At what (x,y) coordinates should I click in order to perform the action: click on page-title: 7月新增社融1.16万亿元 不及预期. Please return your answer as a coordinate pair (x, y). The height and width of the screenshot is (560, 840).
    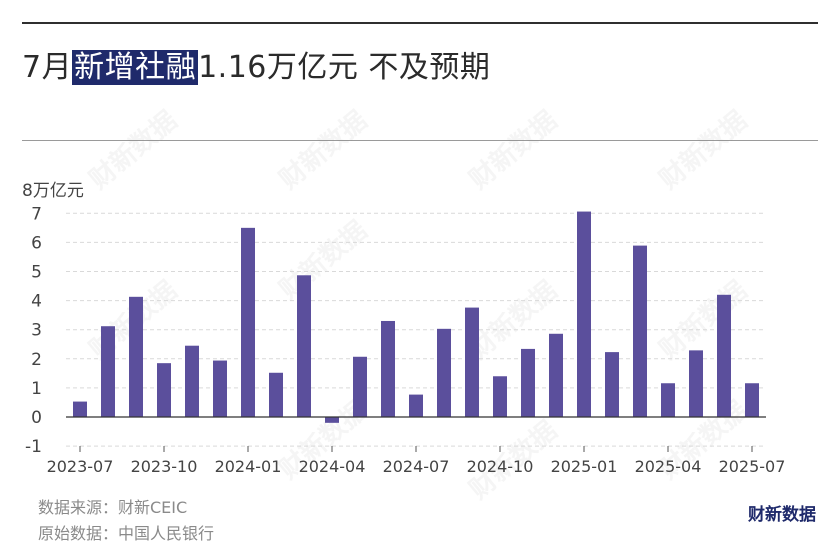
    Looking at the image, I should click on (256, 64).